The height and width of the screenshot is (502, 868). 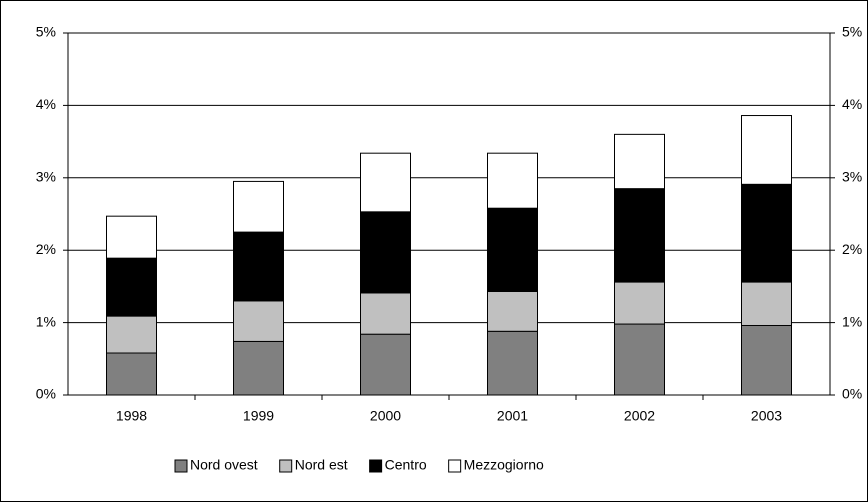 I want to click on y2-tick-label: 4%, so click(x=852, y=104).